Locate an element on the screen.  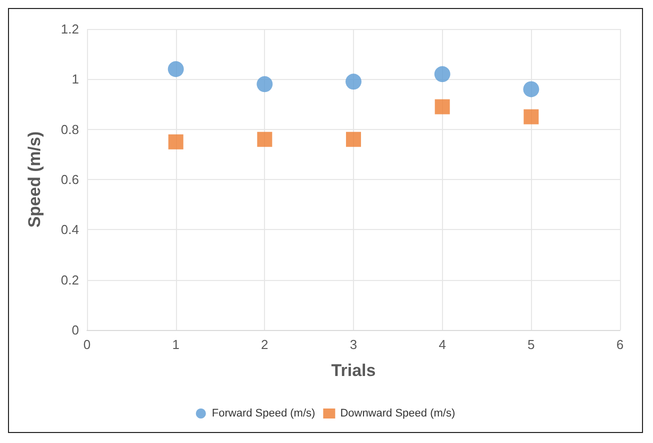
x-tick-label: 5 is located at coordinates (531, 344).